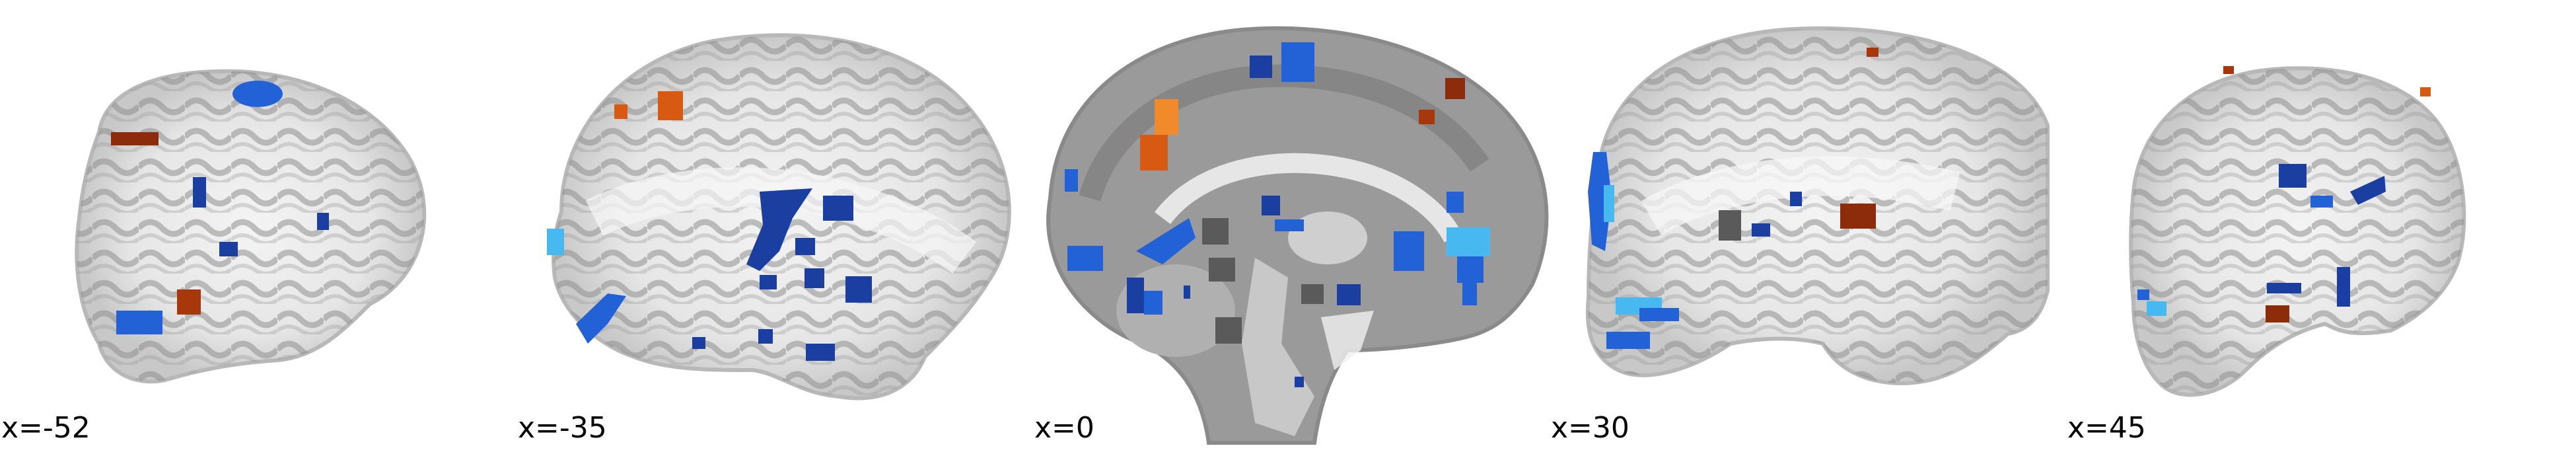  I want to click on slice-label: x=0, so click(1064, 428).